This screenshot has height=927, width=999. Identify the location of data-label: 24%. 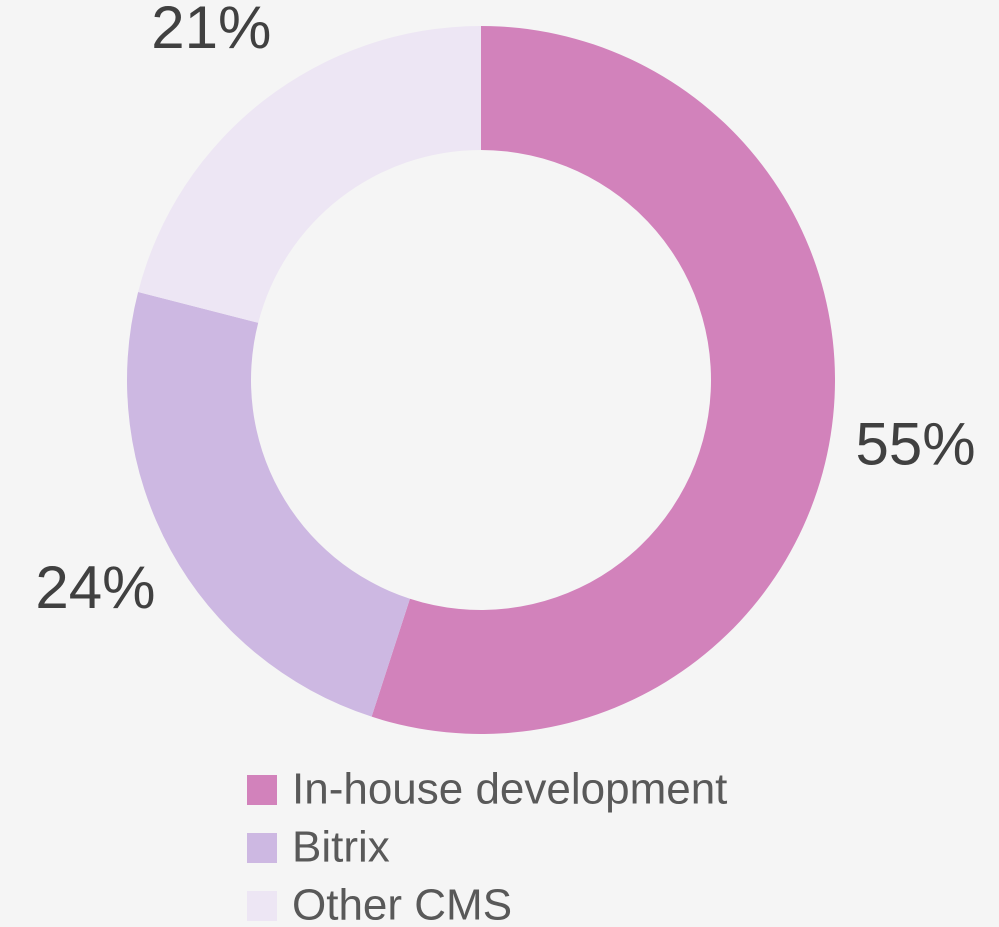
(95, 587).